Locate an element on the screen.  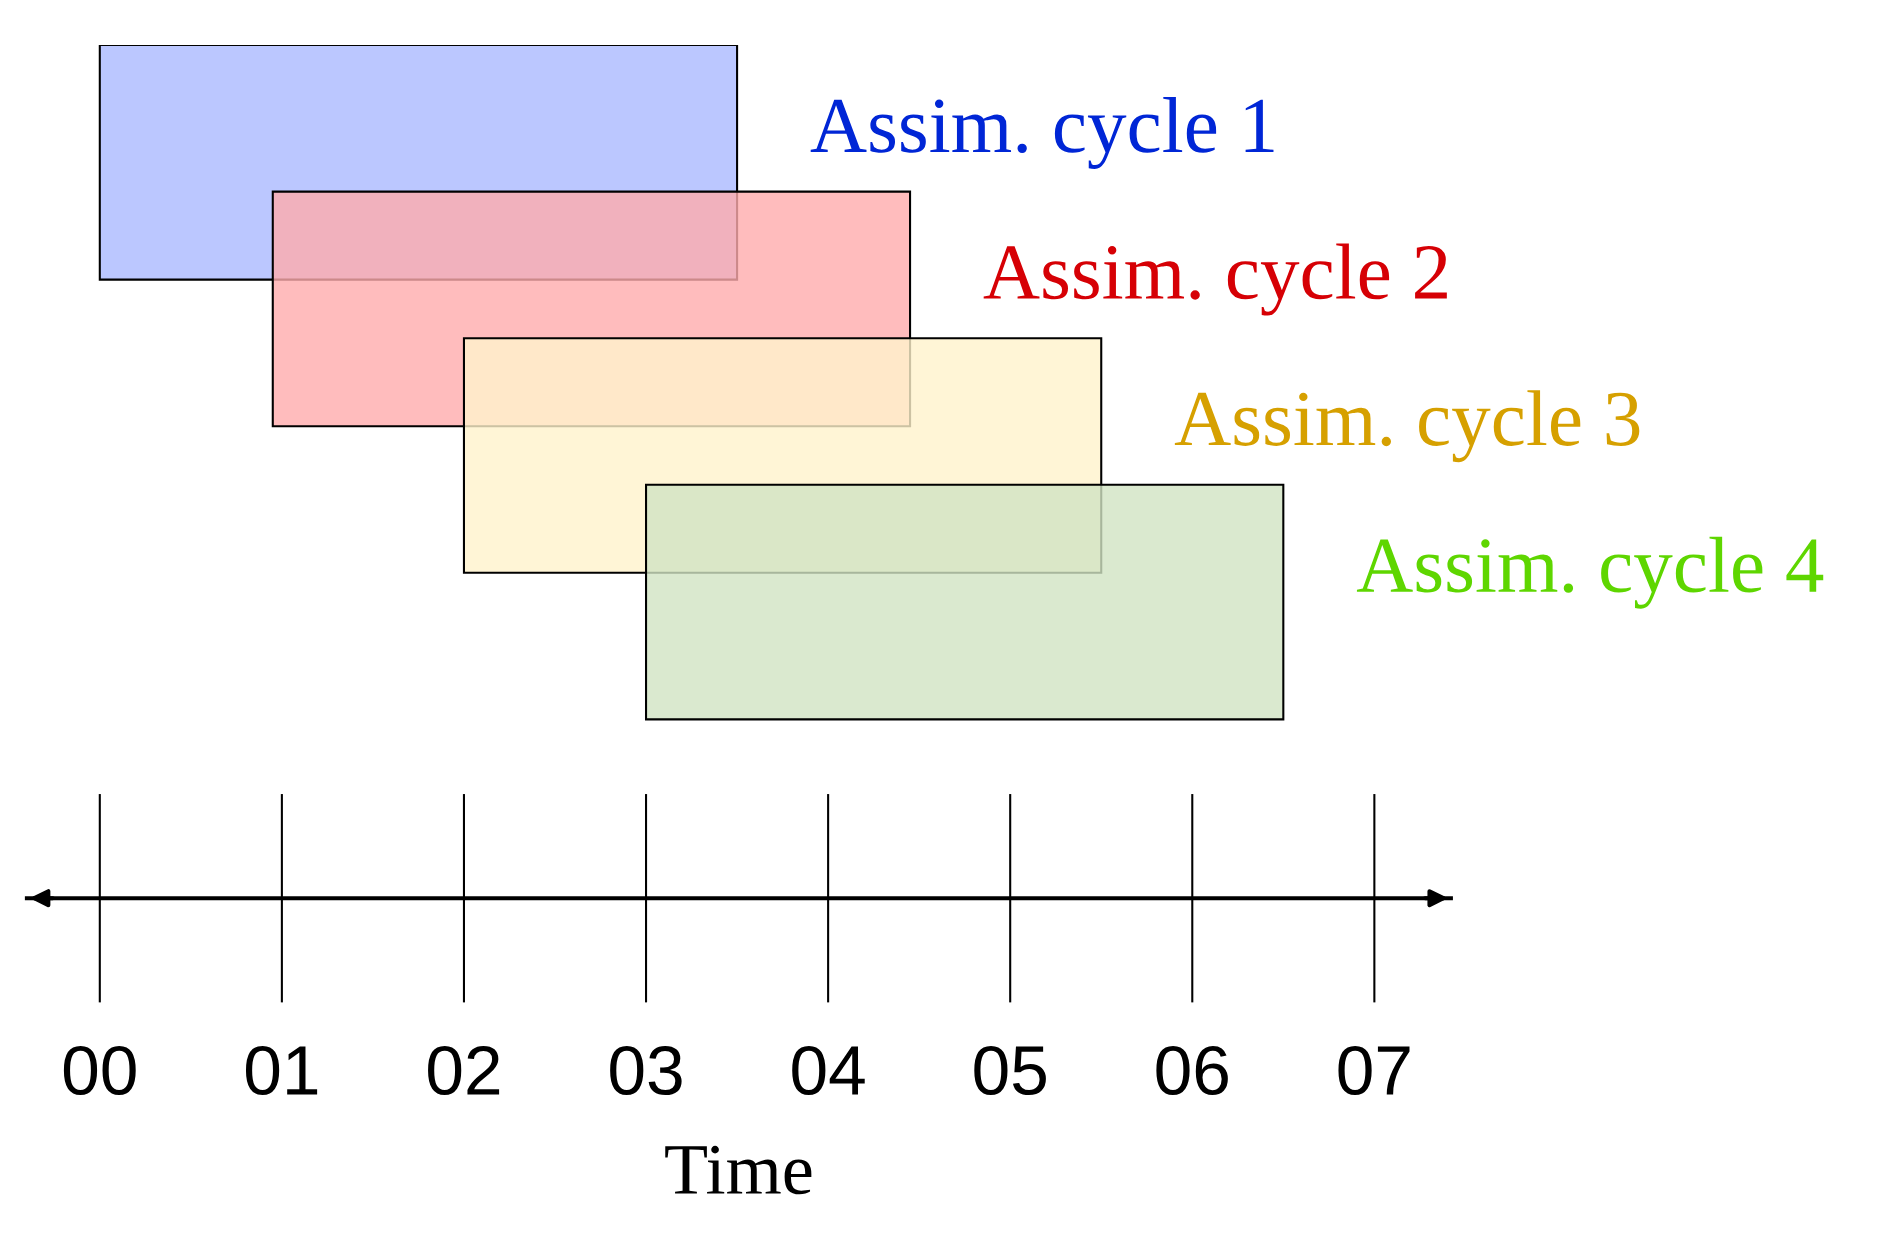
x-tick-label: 07 is located at coordinates (1374, 1070).